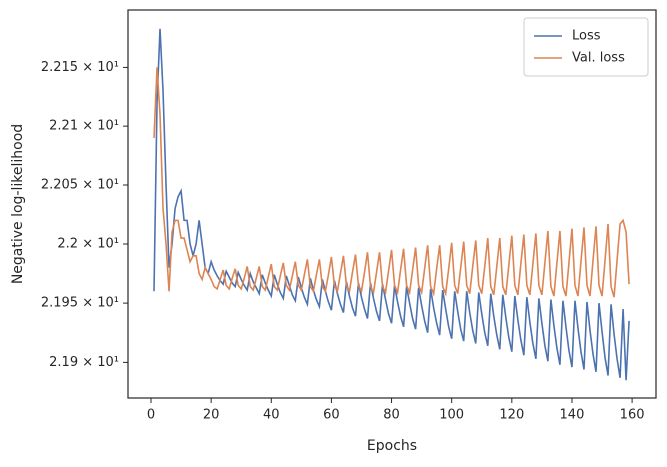 The image size is (667, 467). I want to click on y-tick-label: 2.19 × 10¹, so click(84, 362).